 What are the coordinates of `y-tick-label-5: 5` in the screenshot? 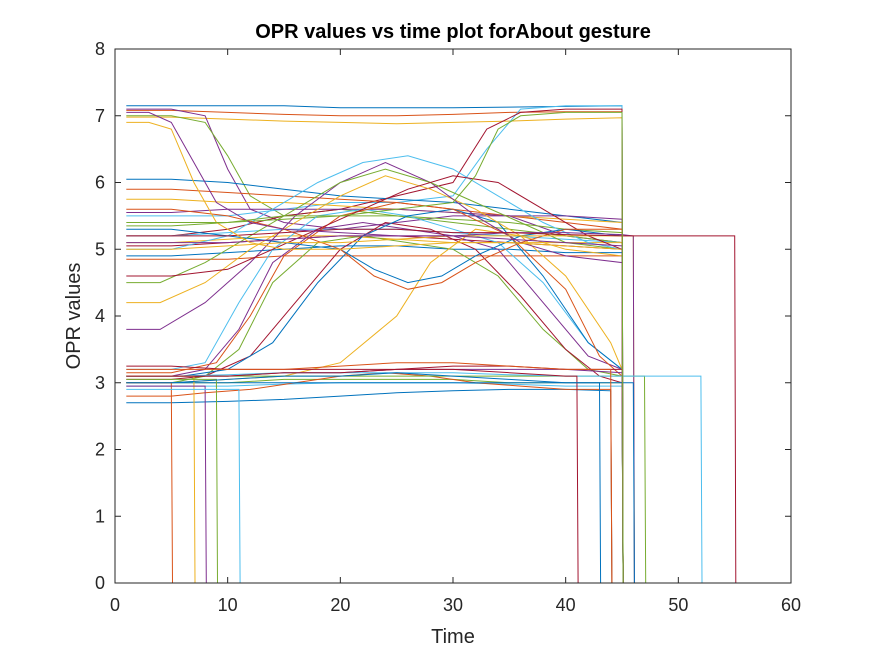 It's located at (100, 249).